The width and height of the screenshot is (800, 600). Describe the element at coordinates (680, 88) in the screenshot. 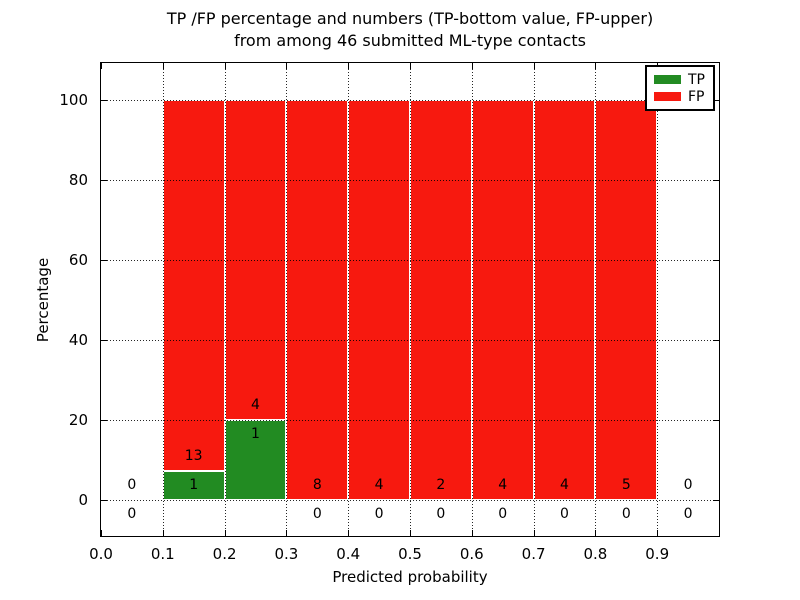

I see `legend: TP FP` at that location.